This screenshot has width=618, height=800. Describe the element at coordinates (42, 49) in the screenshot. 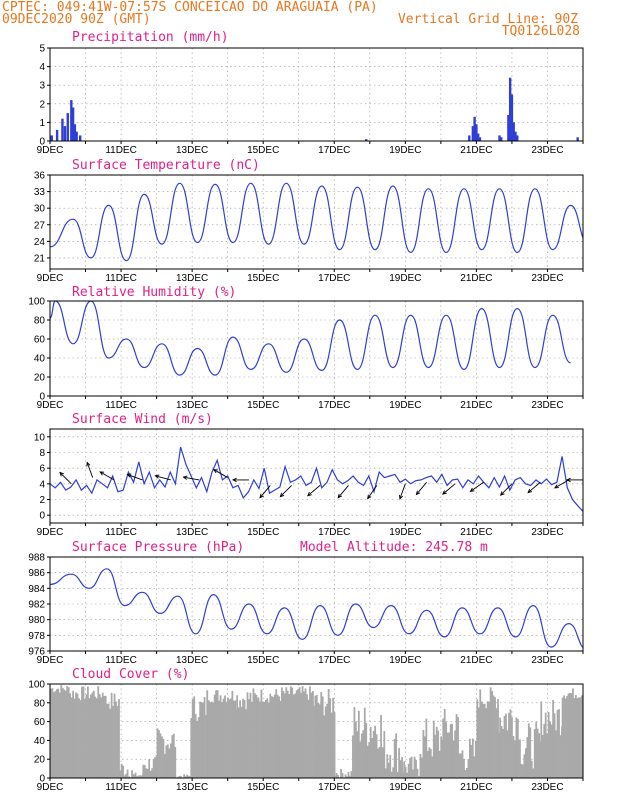

I see `y-tick-label: 5` at that location.